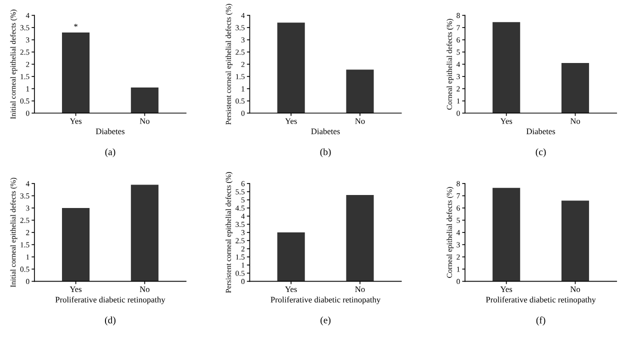  What do you see at coordinates (541, 153) in the screenshot?
I see `text: (c)` at bounding box center [541, 153].